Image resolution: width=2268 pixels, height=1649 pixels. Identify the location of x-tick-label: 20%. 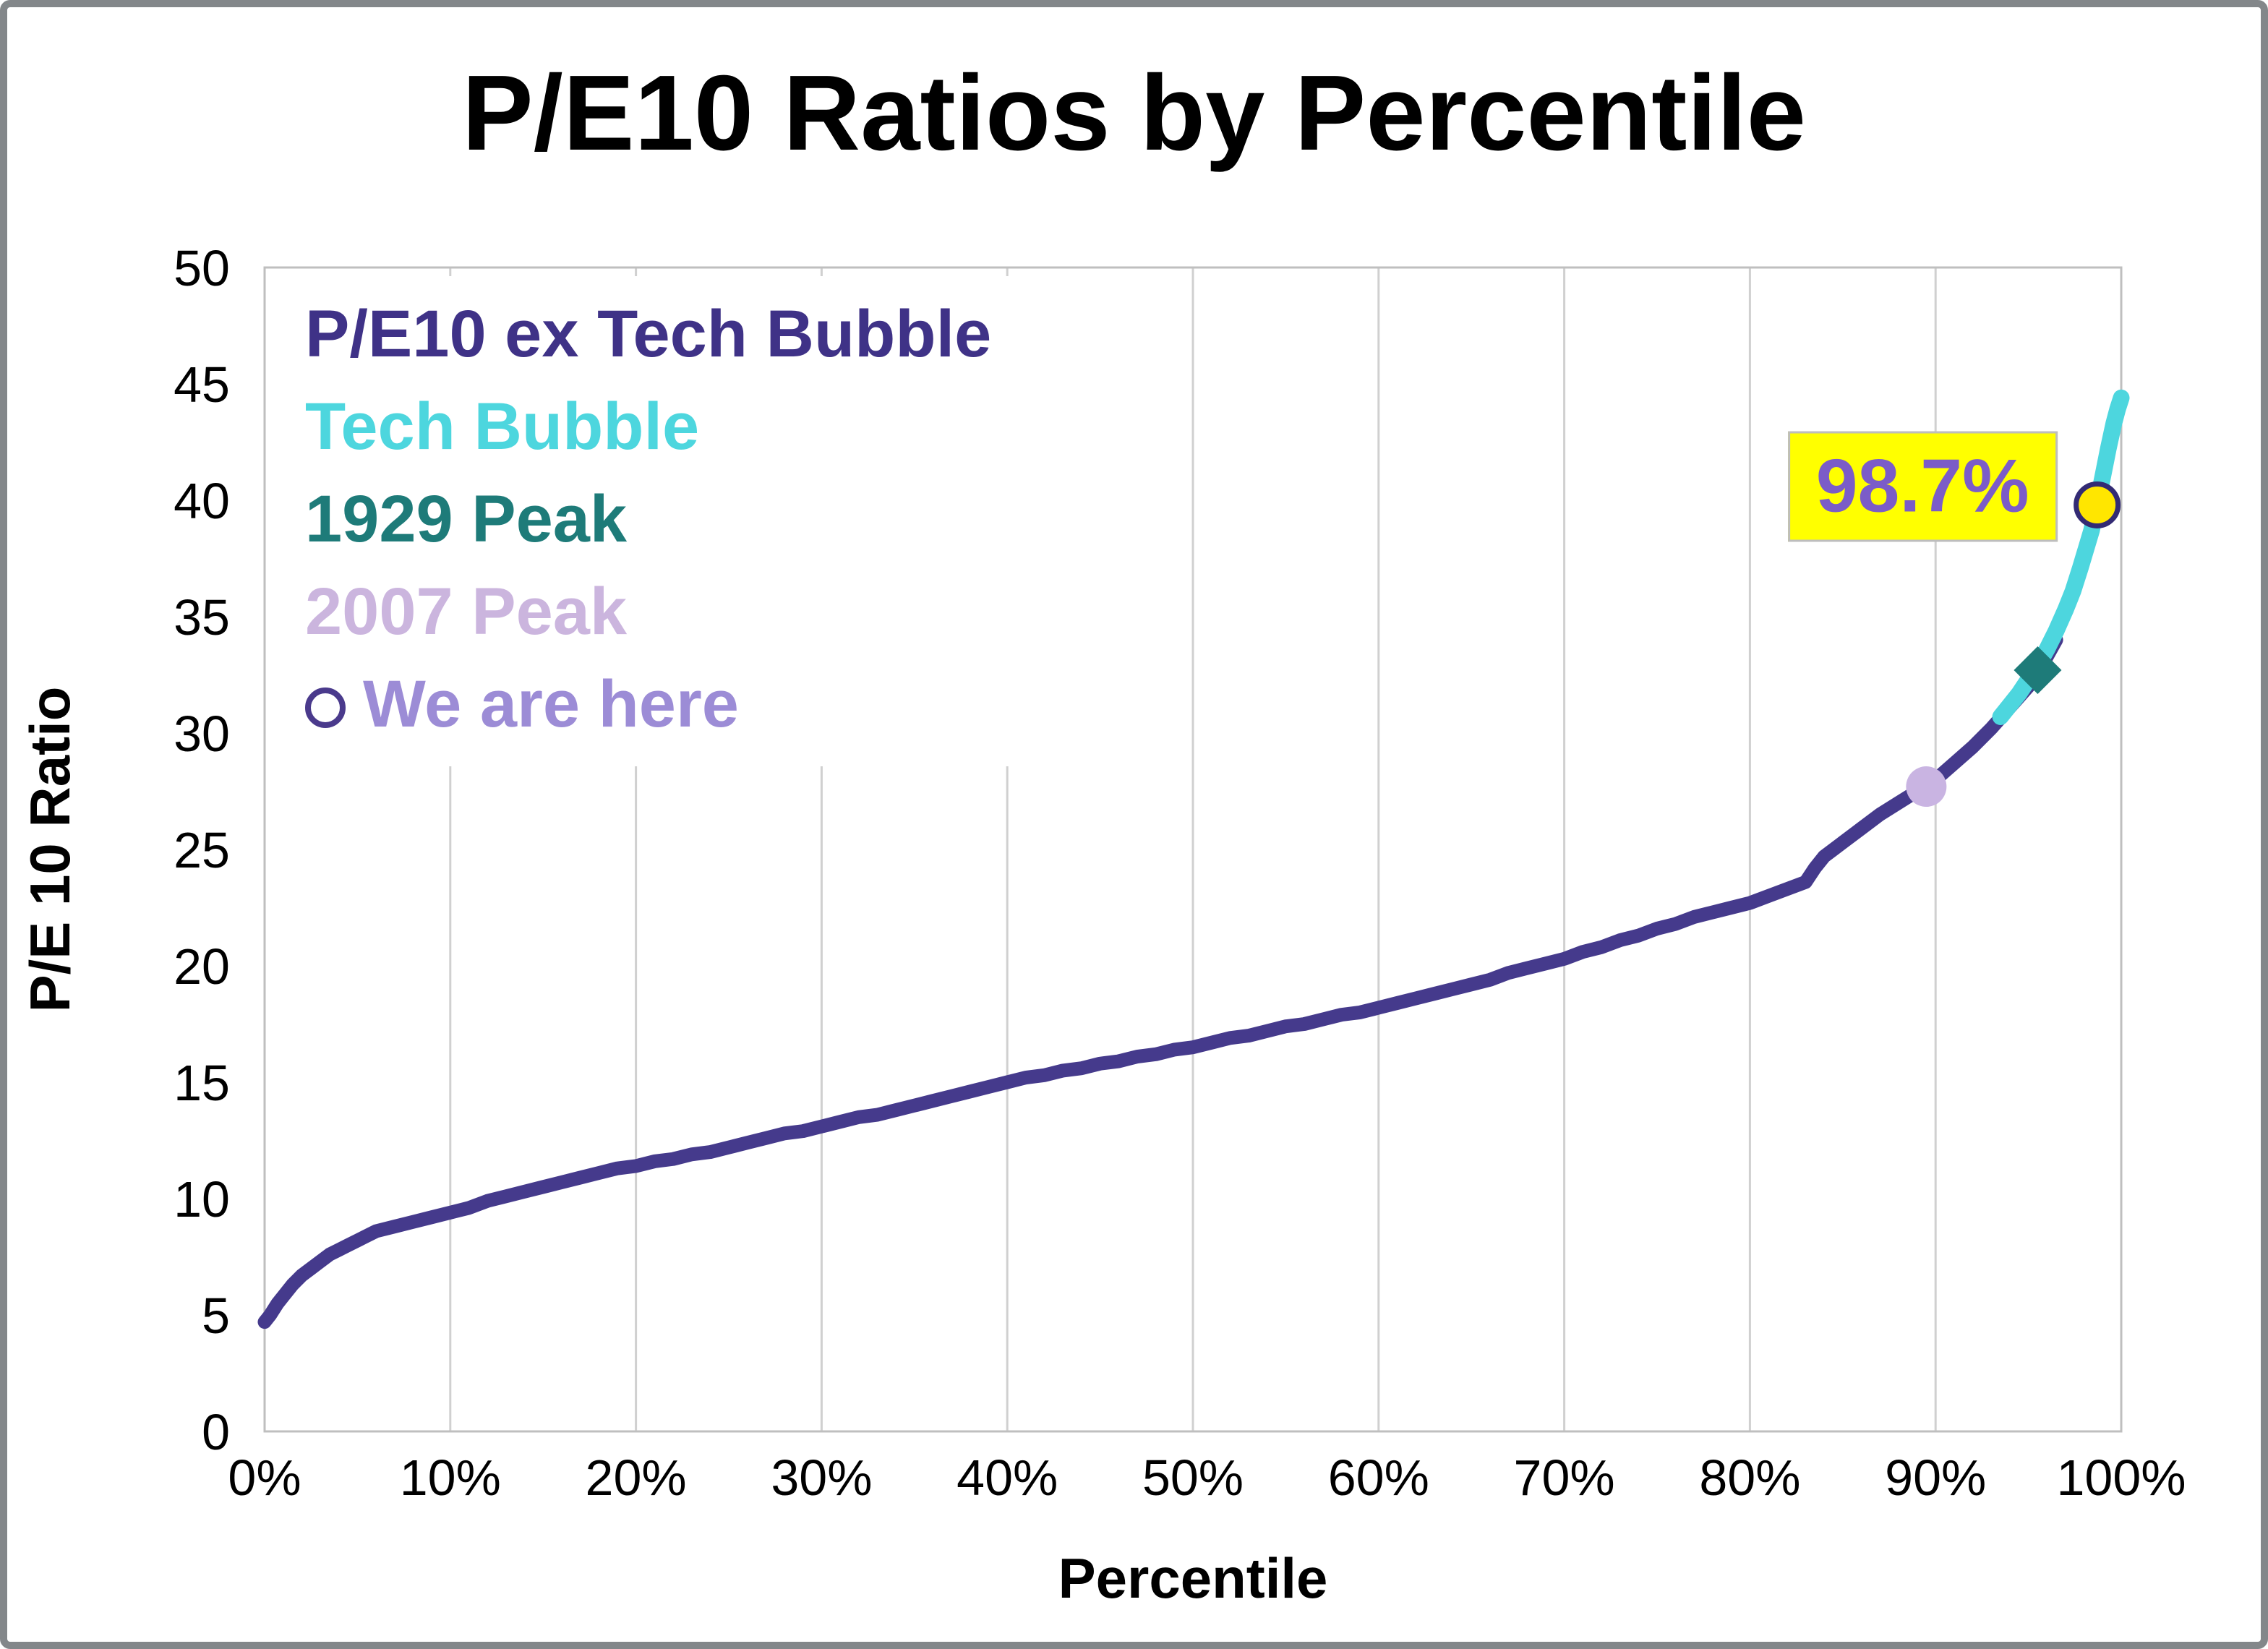
(636, 1477).